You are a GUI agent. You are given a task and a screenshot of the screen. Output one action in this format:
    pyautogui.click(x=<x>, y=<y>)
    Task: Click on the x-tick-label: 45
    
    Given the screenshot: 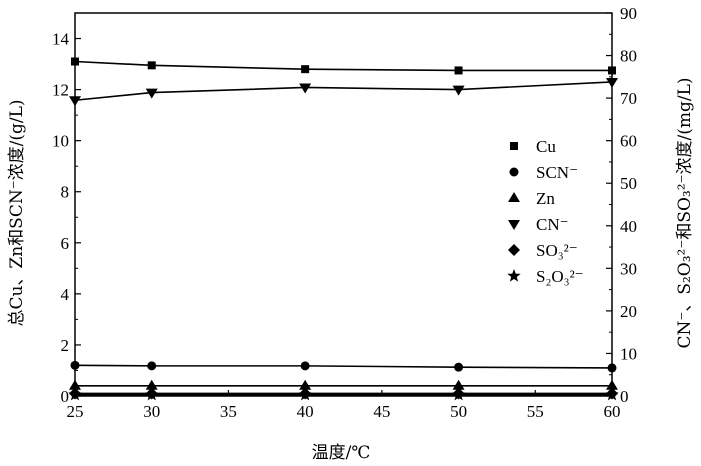 What is the action you would take?
    pyautogui.click(x=381, y=411)
    